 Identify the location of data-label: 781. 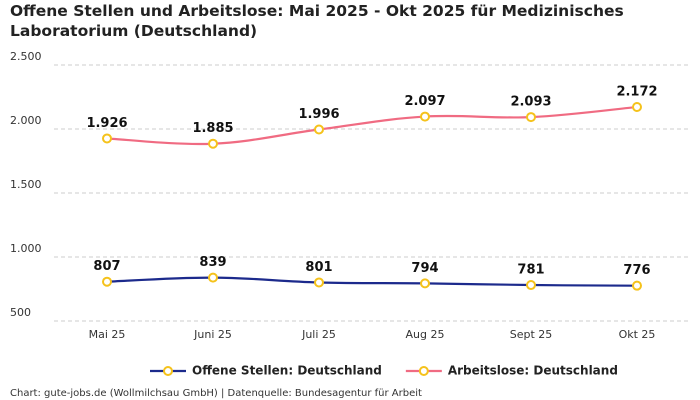
(530, 270).